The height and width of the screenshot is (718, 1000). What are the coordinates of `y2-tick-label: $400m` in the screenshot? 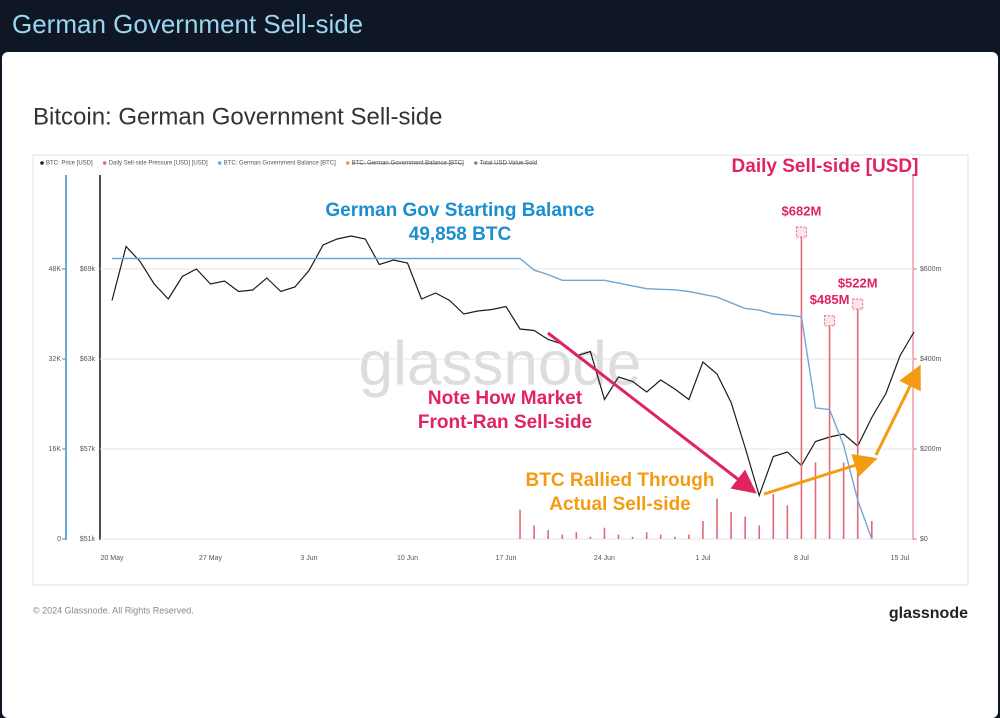 It's located at (931, 359).